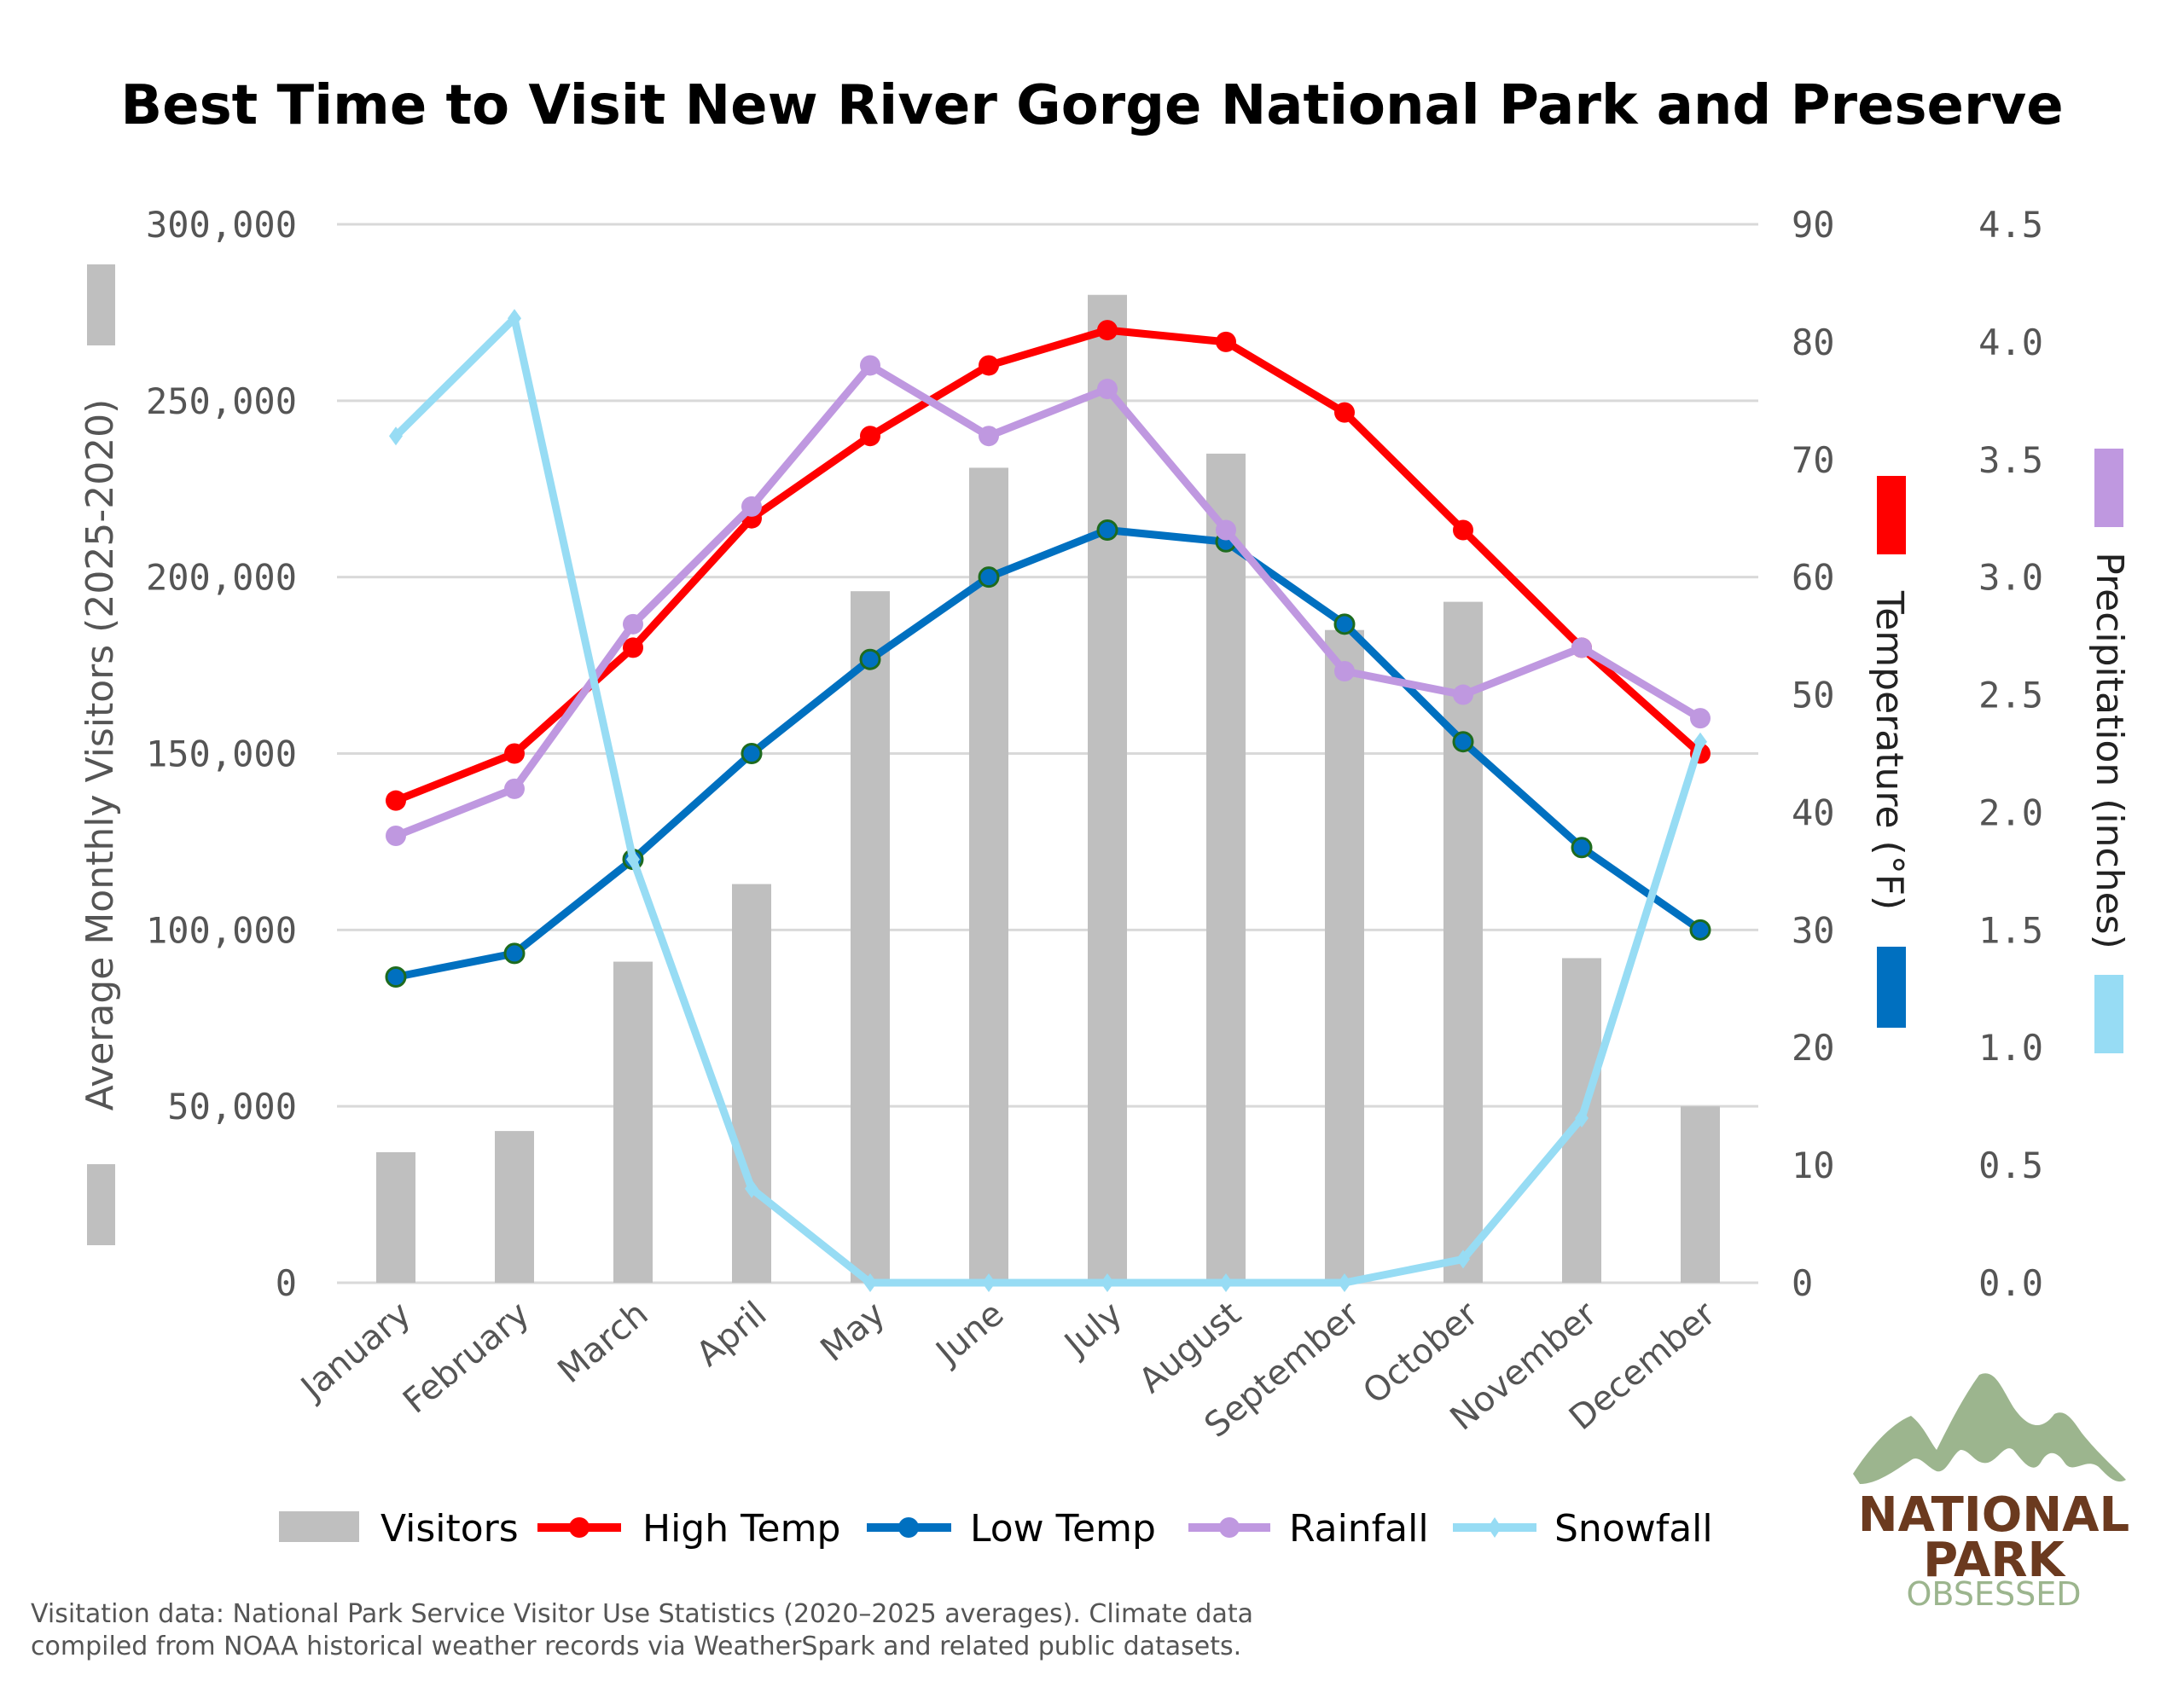 This screenshot has height=1687, width=2184. I want to click on left-tick-label: 0, so click(286, 1283).